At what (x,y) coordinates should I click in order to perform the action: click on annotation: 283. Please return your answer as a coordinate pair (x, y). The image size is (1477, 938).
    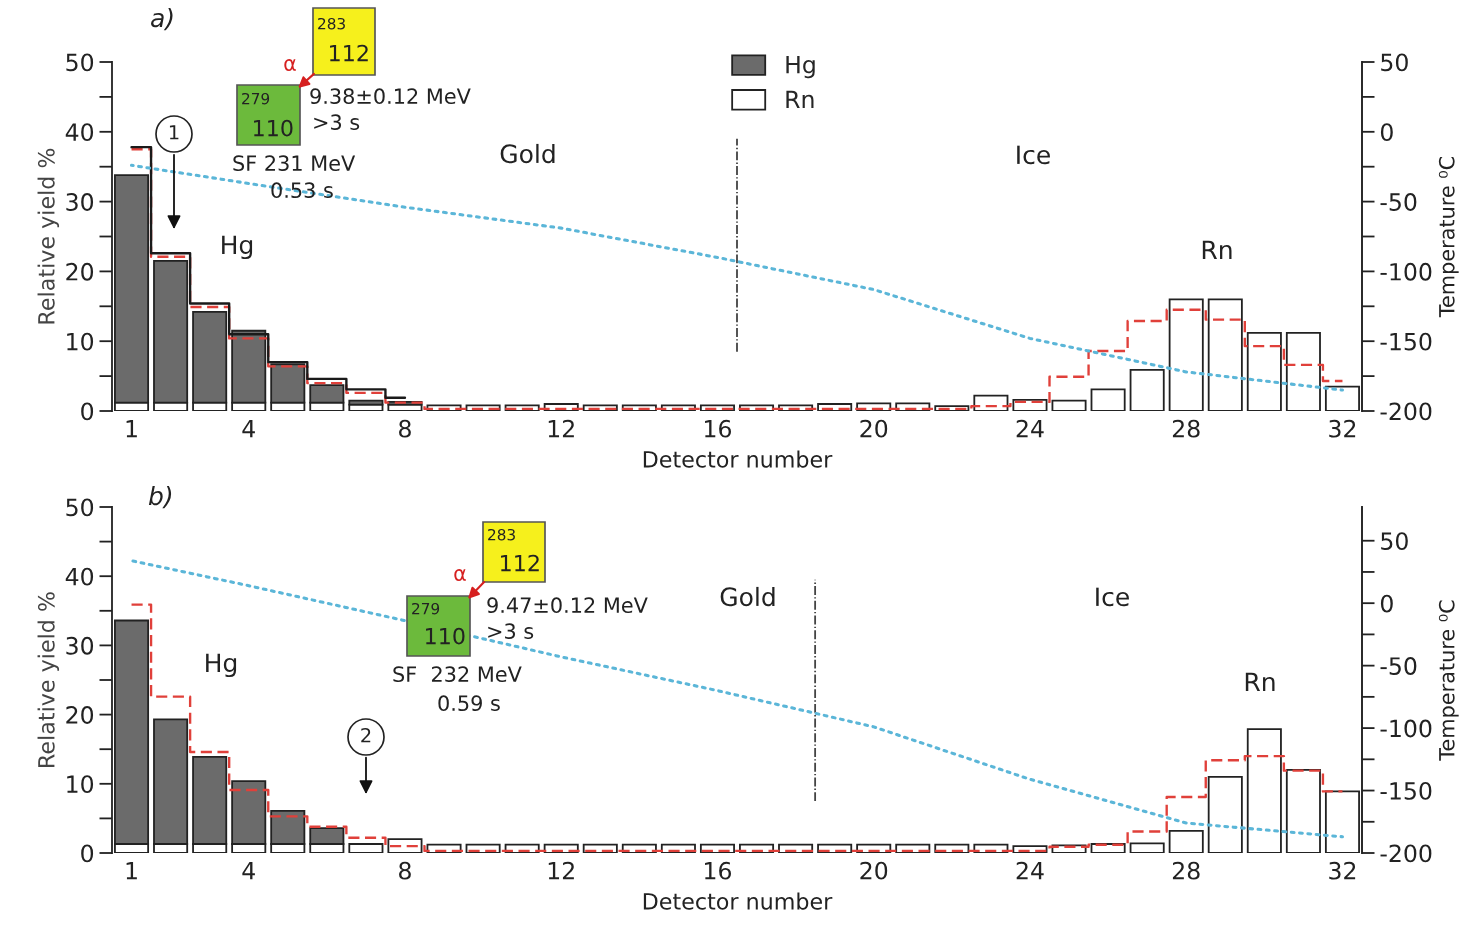
    Looking at the image, I should click on (501, 534).